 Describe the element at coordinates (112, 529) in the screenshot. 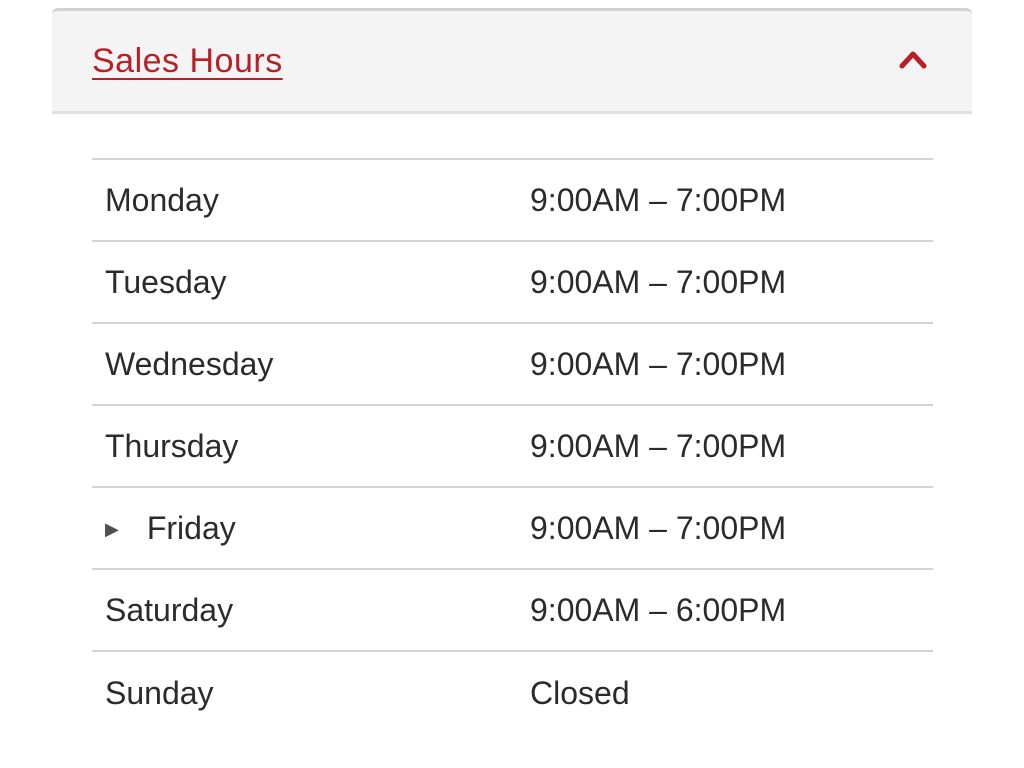

I see `today-marker-icon: ▶` at that location.